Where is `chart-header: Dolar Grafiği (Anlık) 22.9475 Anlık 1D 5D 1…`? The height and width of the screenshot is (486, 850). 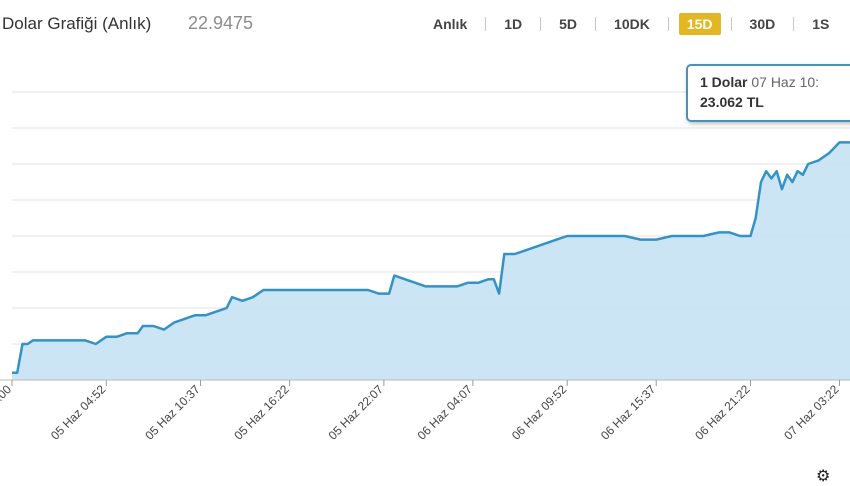 chart-header: Dolar Grafiği (Anlık) 22.9475 Anlık 1D 5D 1… is located at coordinates (425, 24).